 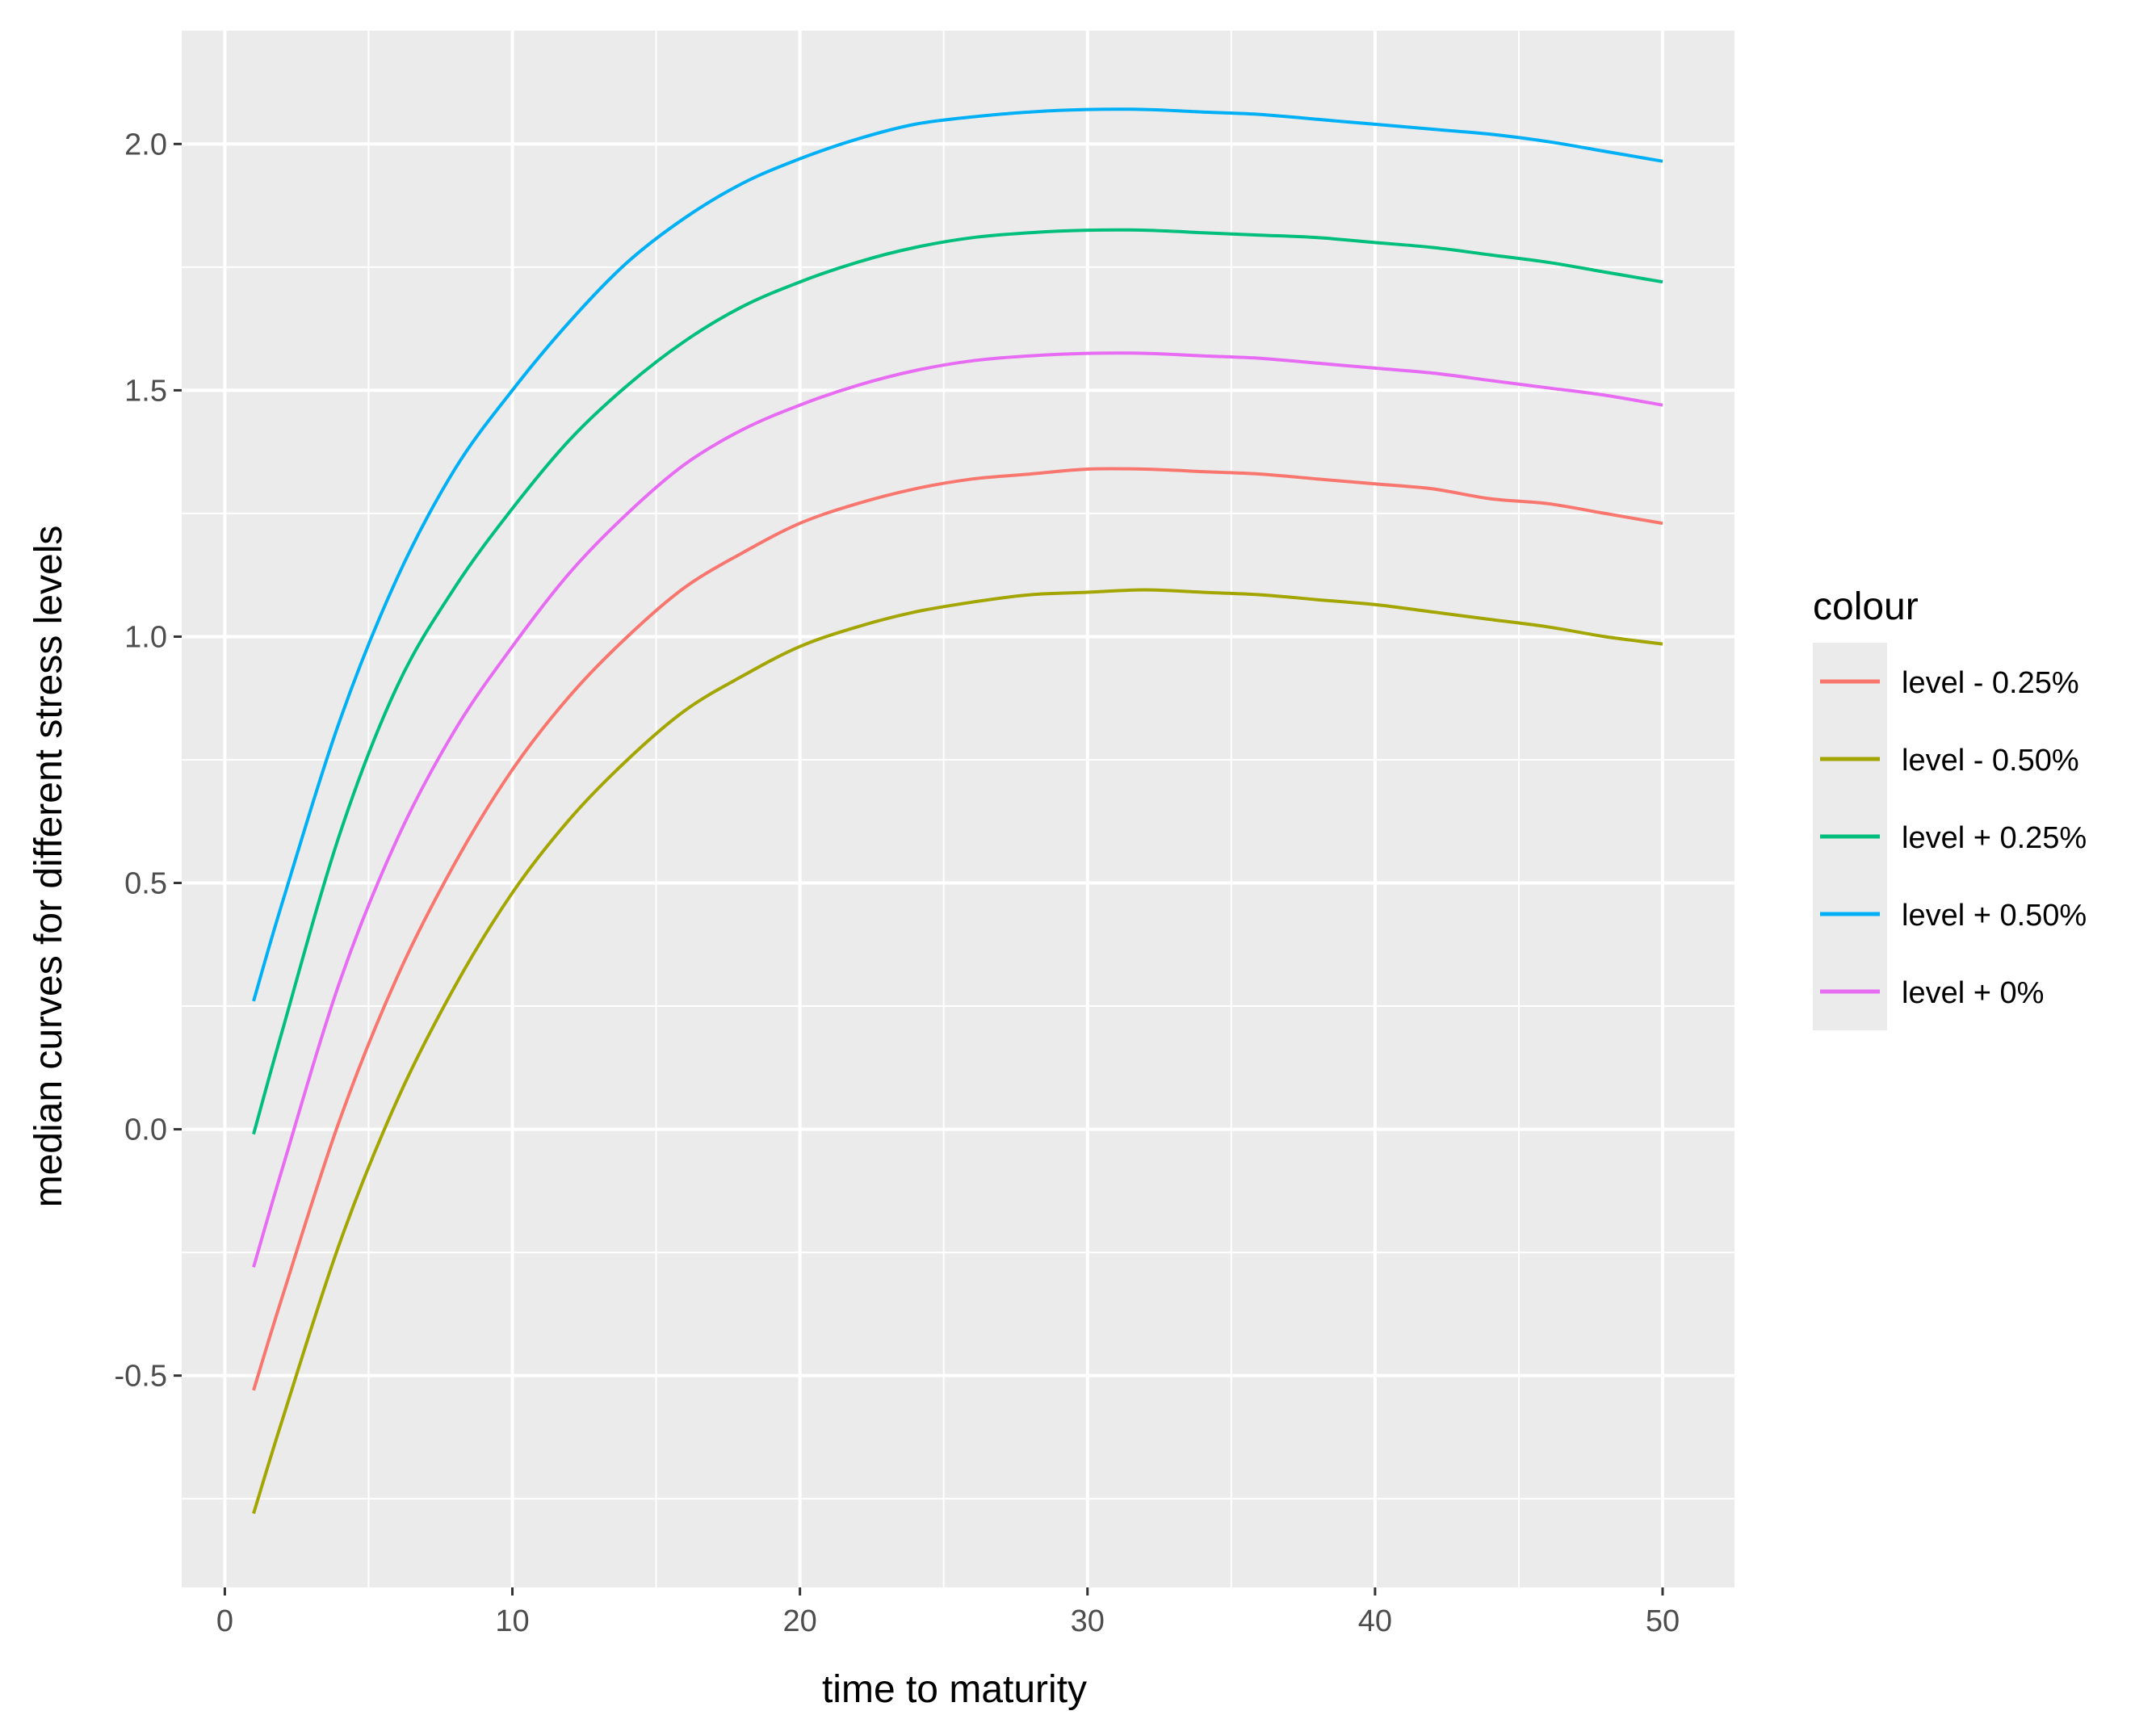 I want to click on y-tick-label: 1.5, so click(x=145, y=391).